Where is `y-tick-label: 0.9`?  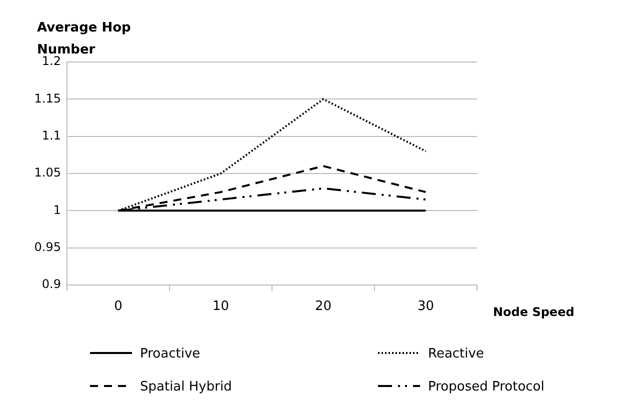 y-tick-label: 0.9 is located at coordinates (51, 284).